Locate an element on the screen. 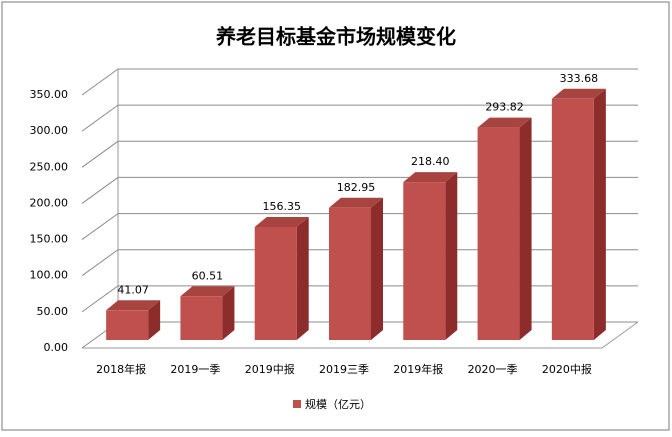 This screenshot has width=672, height=437. x-tick-label: 2020中报 is located at coordinates (567, 369).